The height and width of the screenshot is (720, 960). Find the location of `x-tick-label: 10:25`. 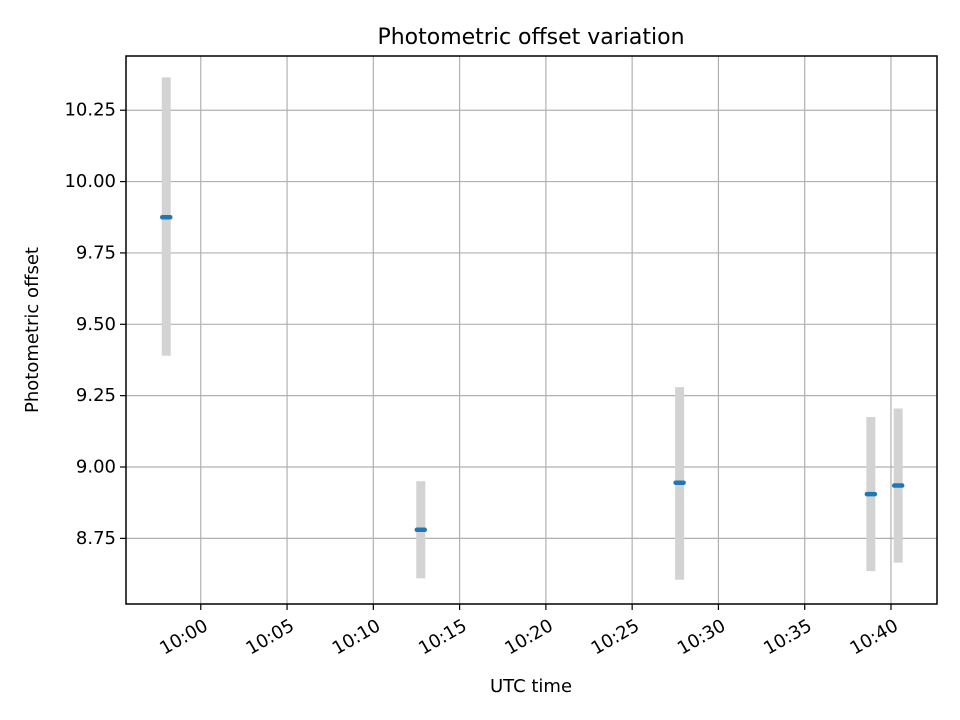

x-tick-label: 10:25 is located at coordinates (615, 637).